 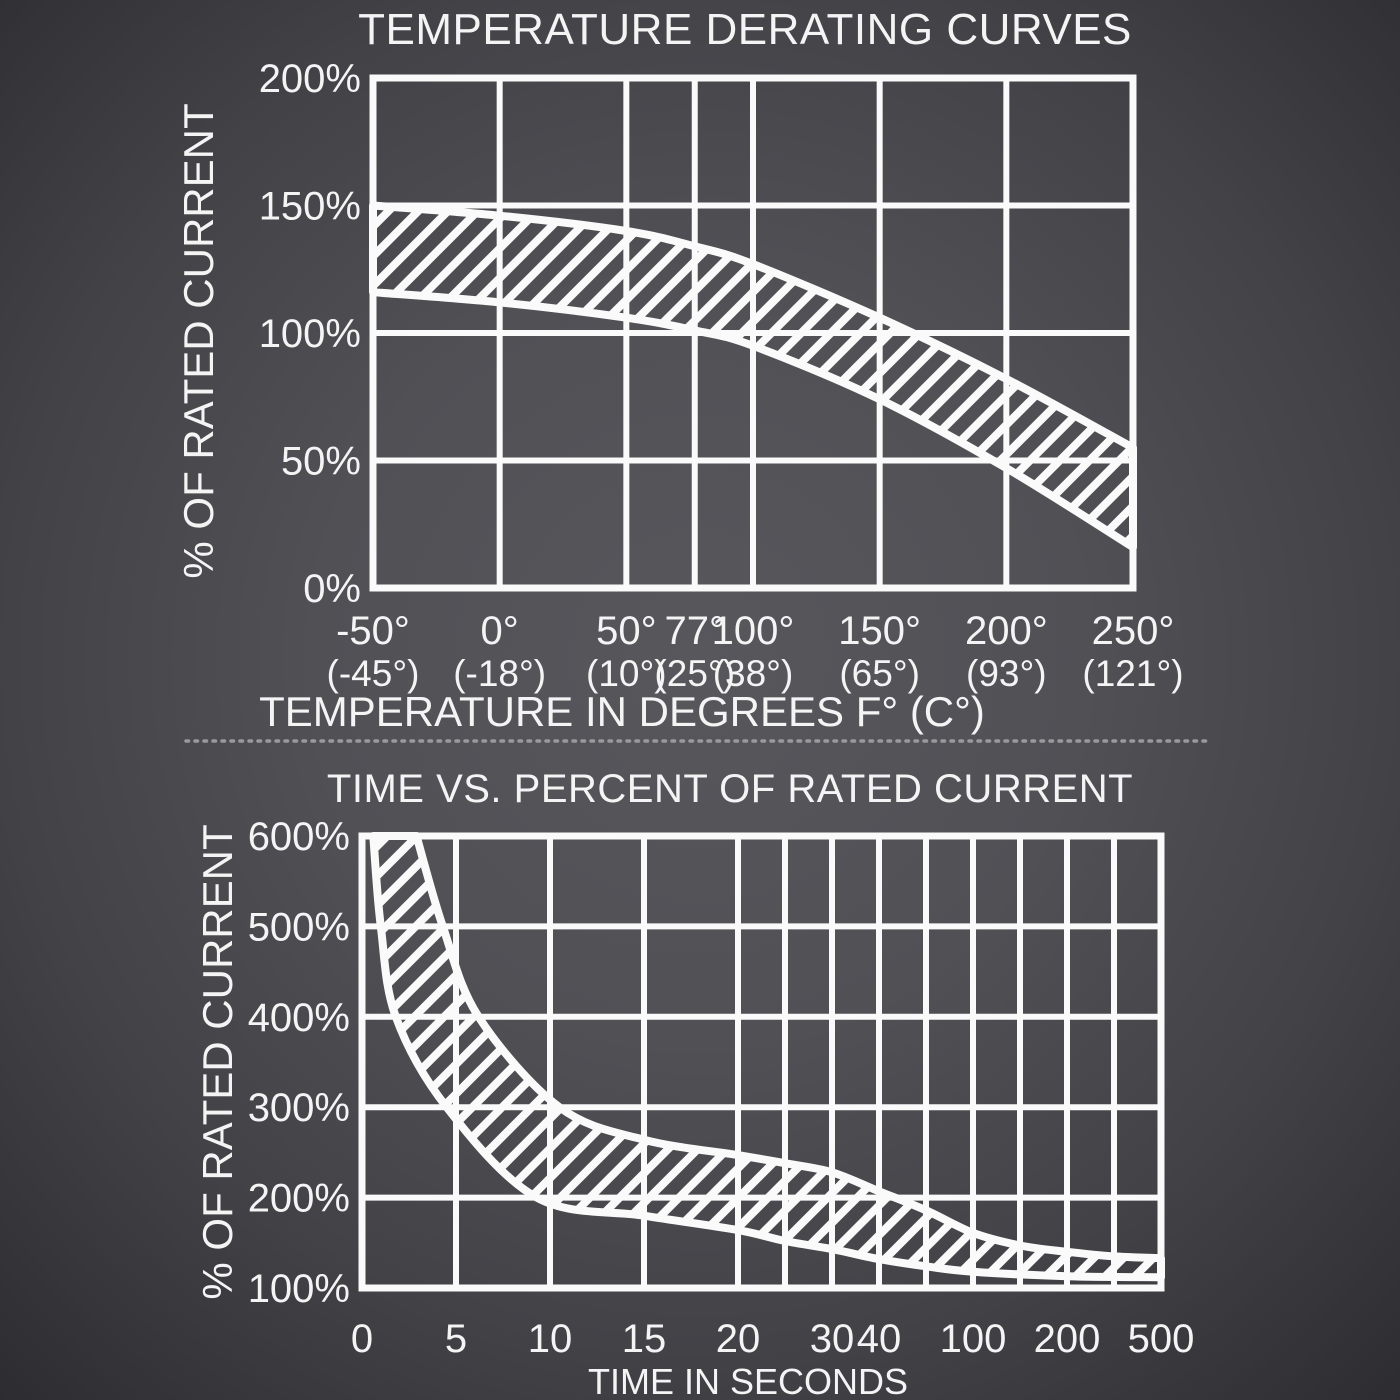 I want to click on x-tick-label-fahrenheit: 150°, so click(x=879, y=631).